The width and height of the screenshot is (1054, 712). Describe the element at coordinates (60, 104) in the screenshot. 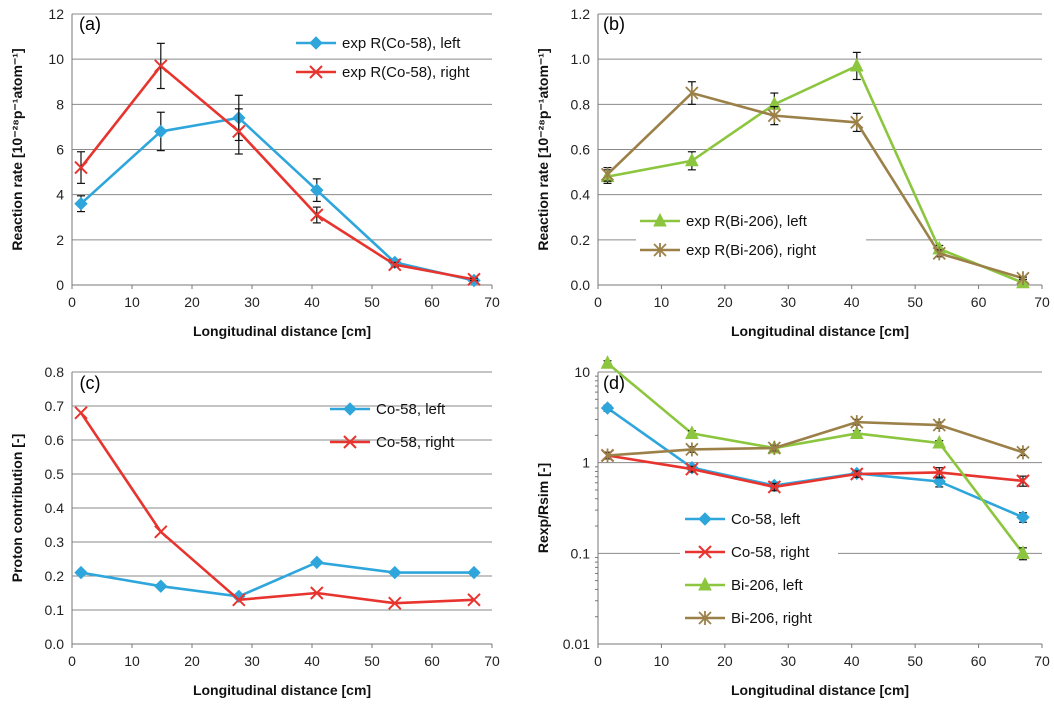

I see `y-tick-label: 8` at that location.